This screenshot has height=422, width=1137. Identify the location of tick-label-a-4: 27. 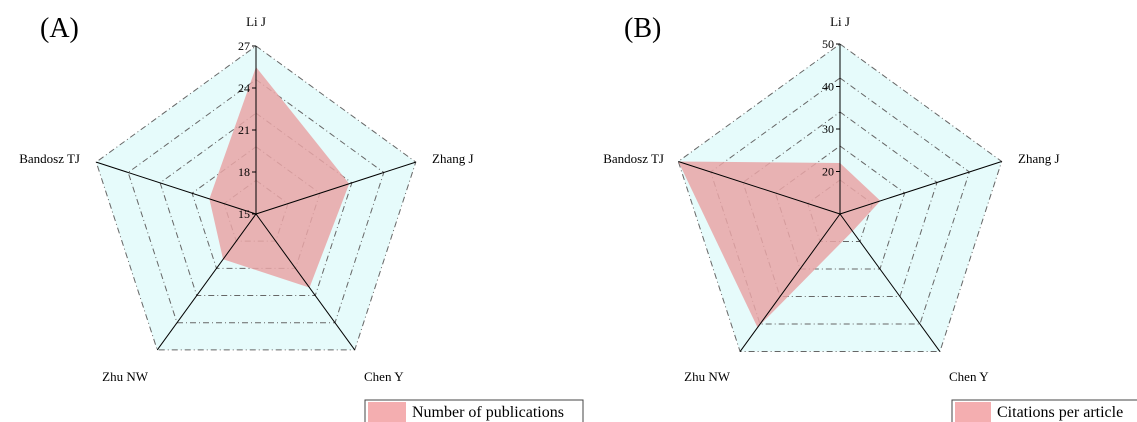
(244, 46).